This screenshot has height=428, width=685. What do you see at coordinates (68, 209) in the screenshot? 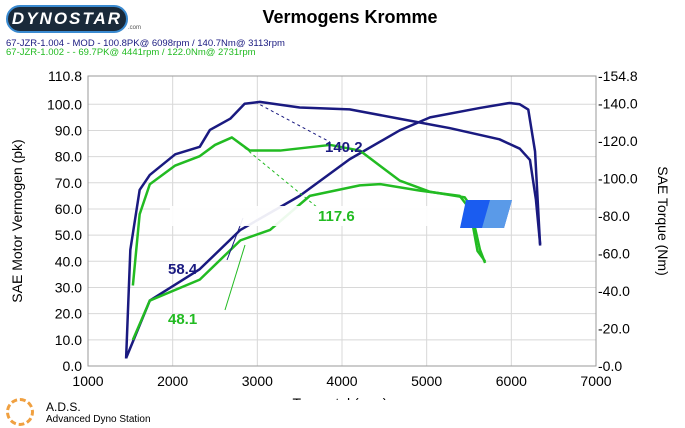
I see `y-tick-label: 60.0` at bounding box center [68, 209].